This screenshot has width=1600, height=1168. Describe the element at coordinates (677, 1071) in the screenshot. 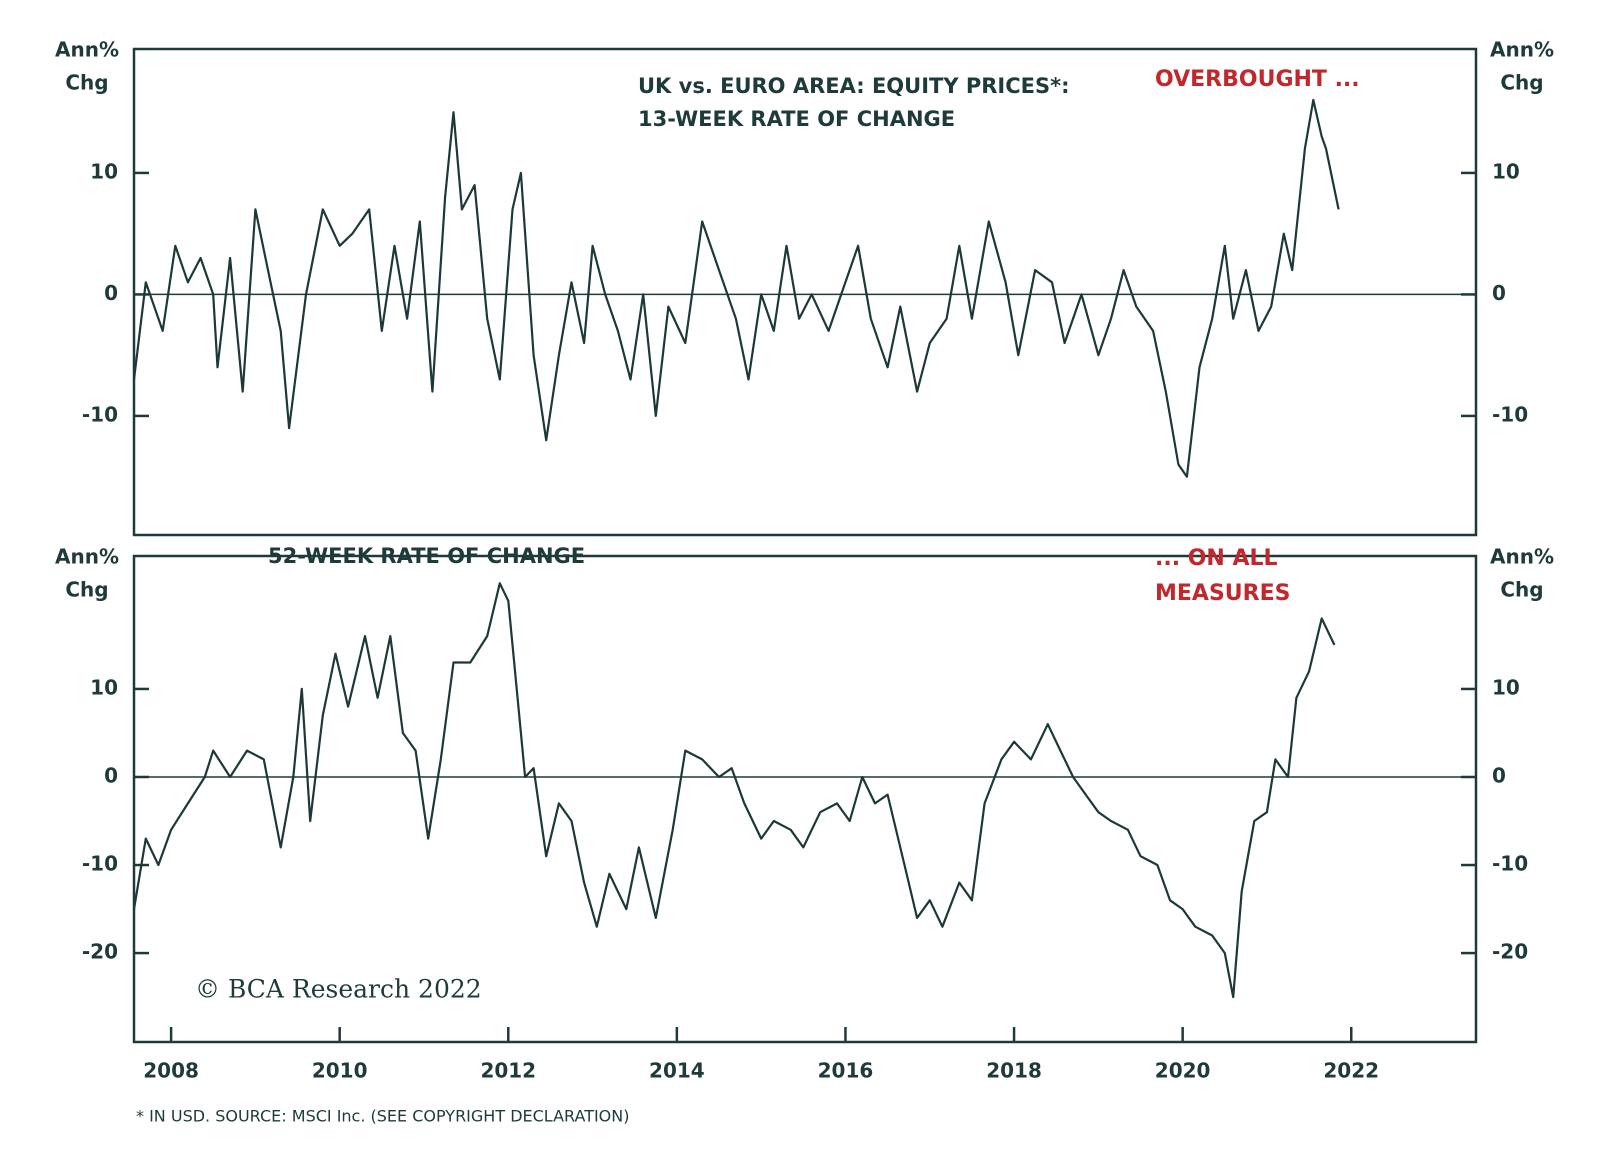

I see `x-tick-label: 2014` at that location.